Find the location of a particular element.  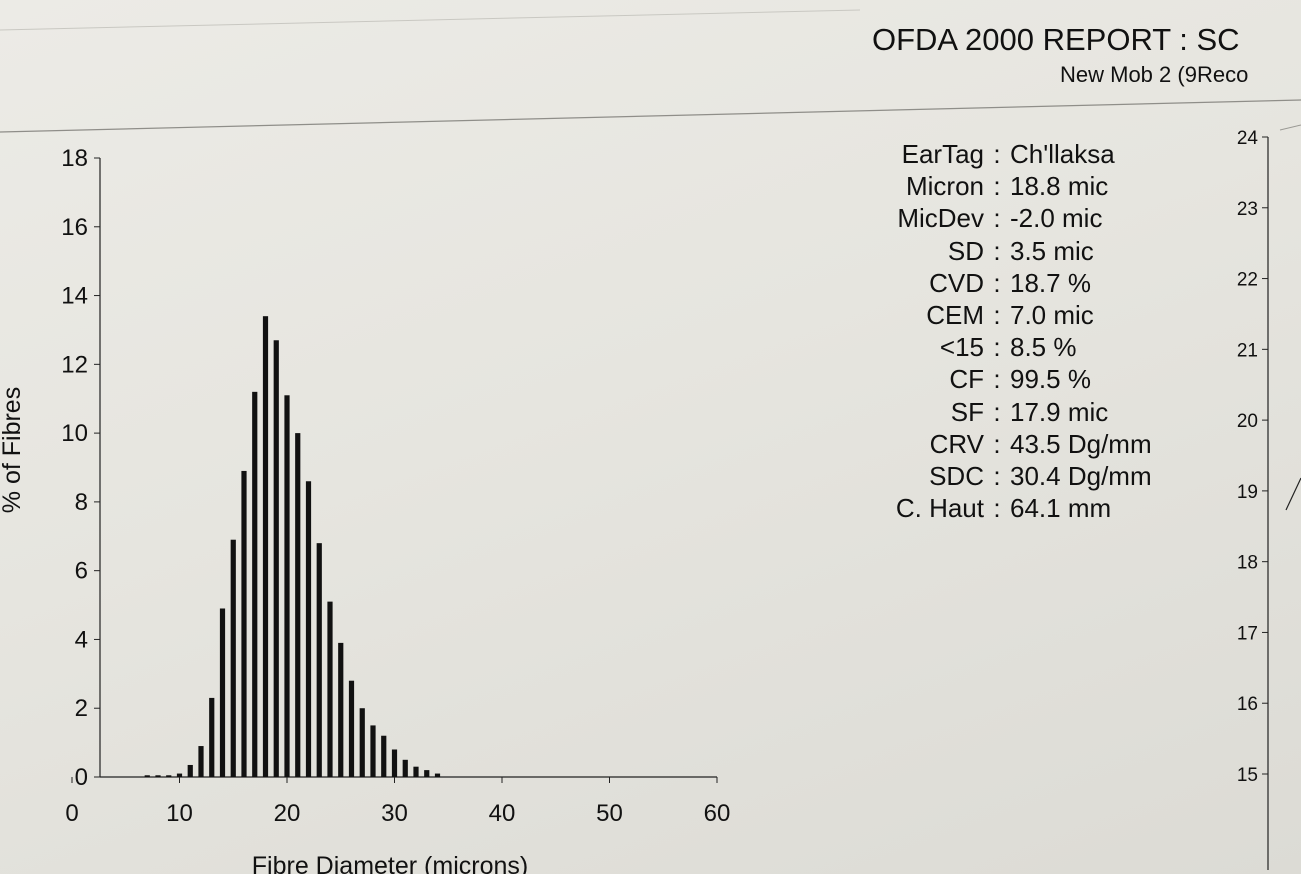

right-axis-tick-label: 23 is located at coordinates (1247, 209).